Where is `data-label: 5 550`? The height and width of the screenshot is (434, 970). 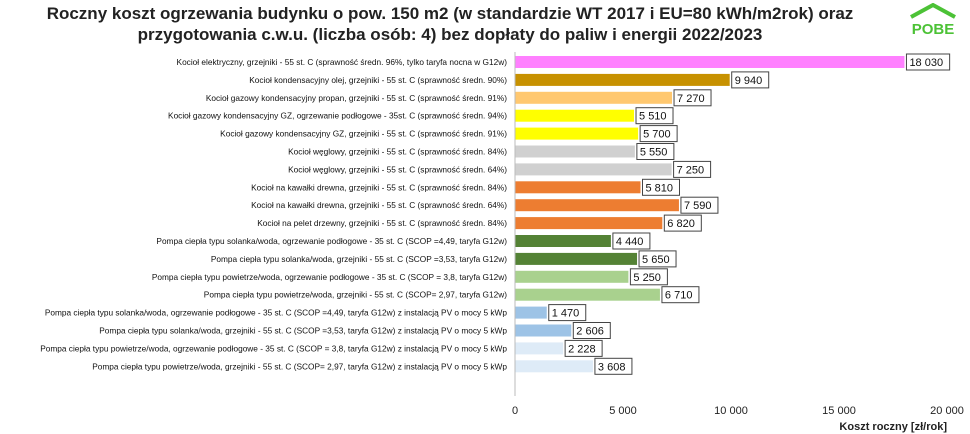 data-label: 5 550 is located at coordinates (654, 153).